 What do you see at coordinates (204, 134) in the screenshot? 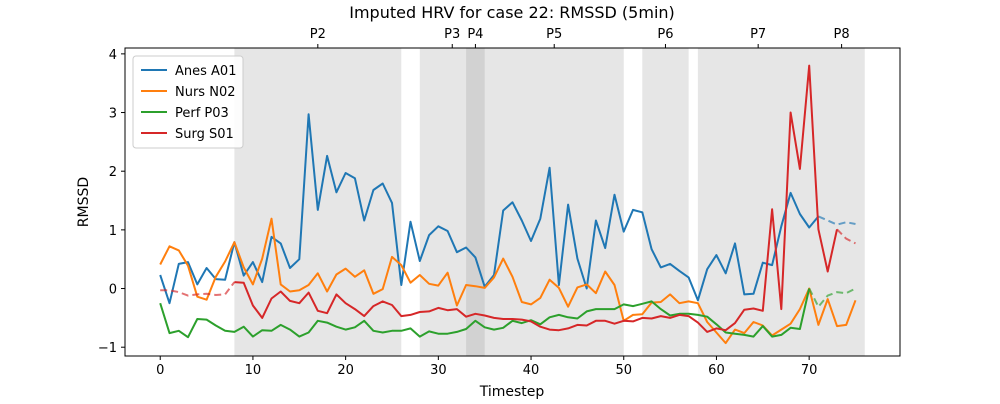
I see `legend-label: Surg S01` at bounding box center [204, 134].